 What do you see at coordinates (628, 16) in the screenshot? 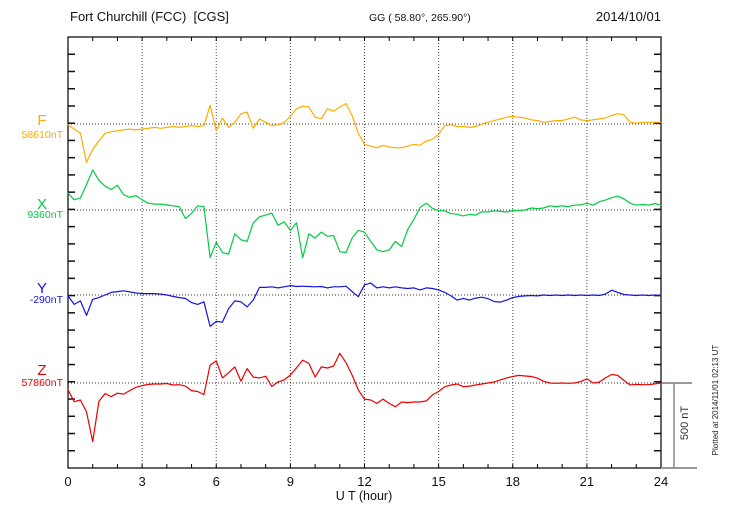
I see `plot-date: 2014/10/01` at bounding box center [628, 16].